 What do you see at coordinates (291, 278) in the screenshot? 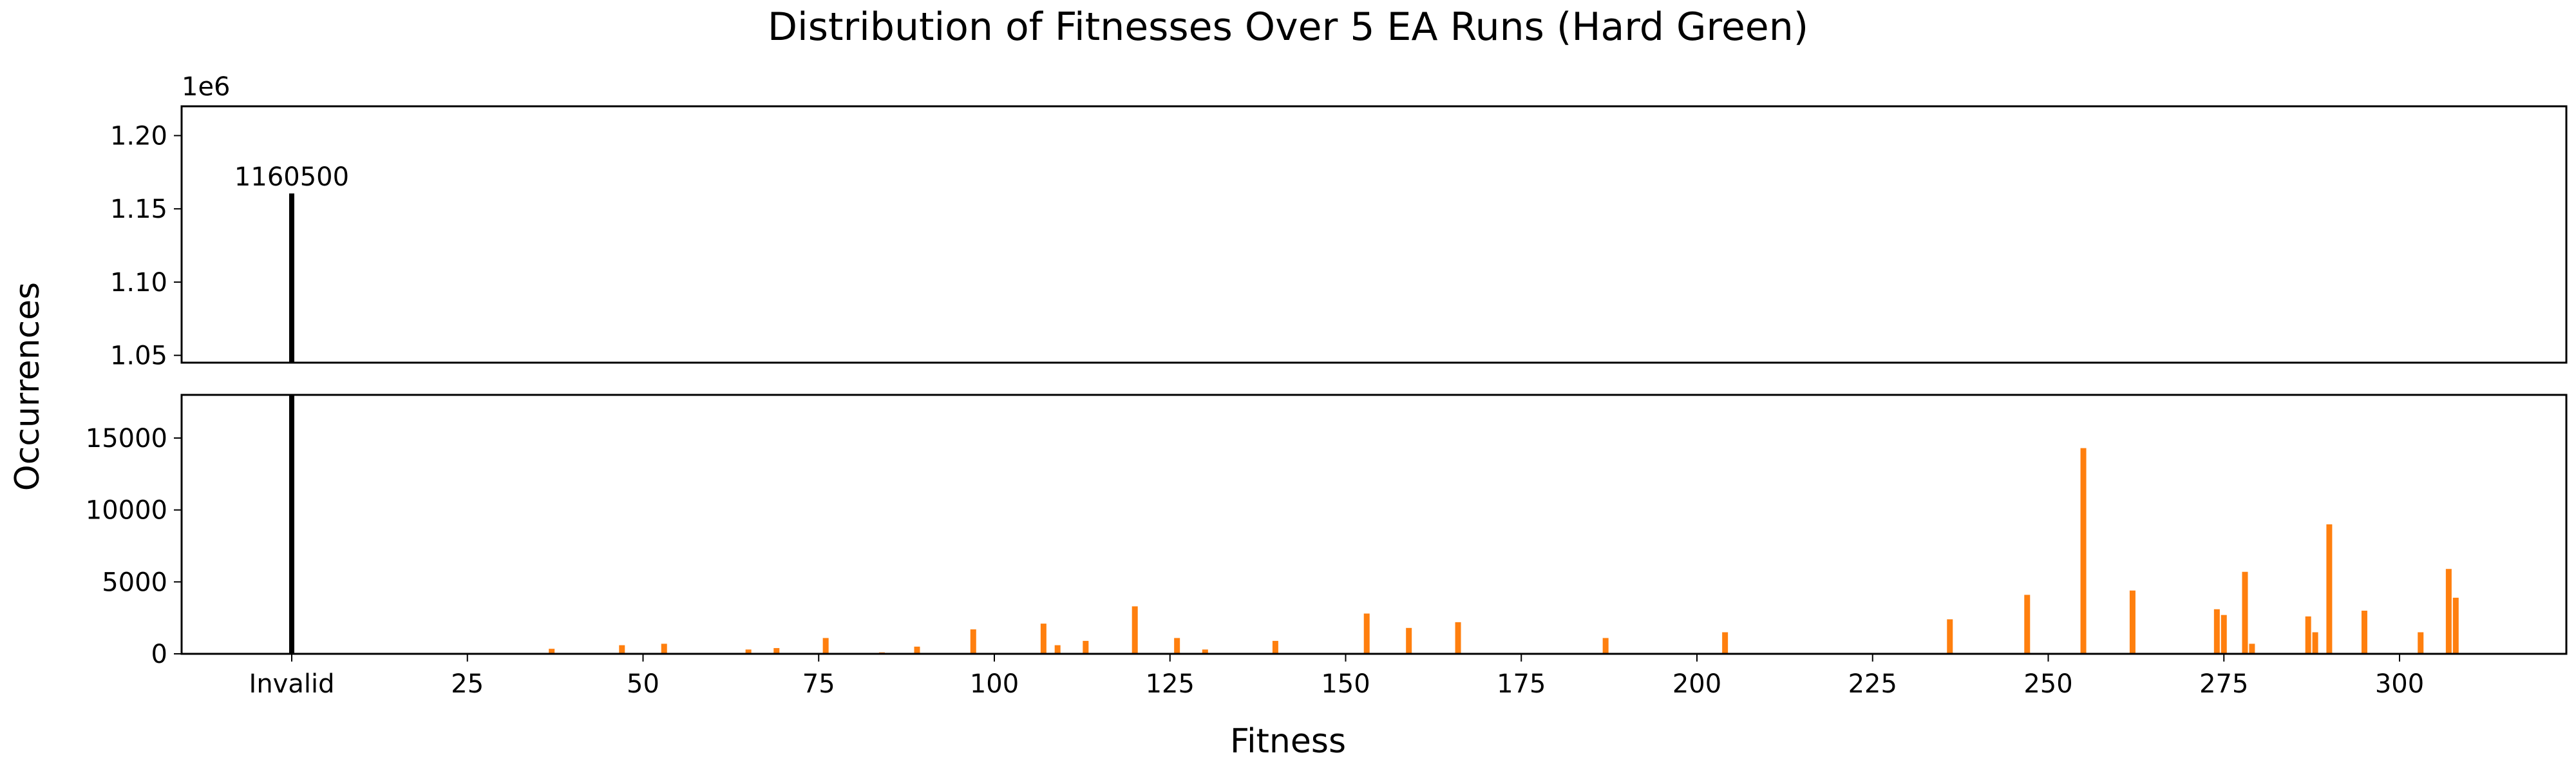
I see `invalid-bar-upper` at bounding box center [291, 278].